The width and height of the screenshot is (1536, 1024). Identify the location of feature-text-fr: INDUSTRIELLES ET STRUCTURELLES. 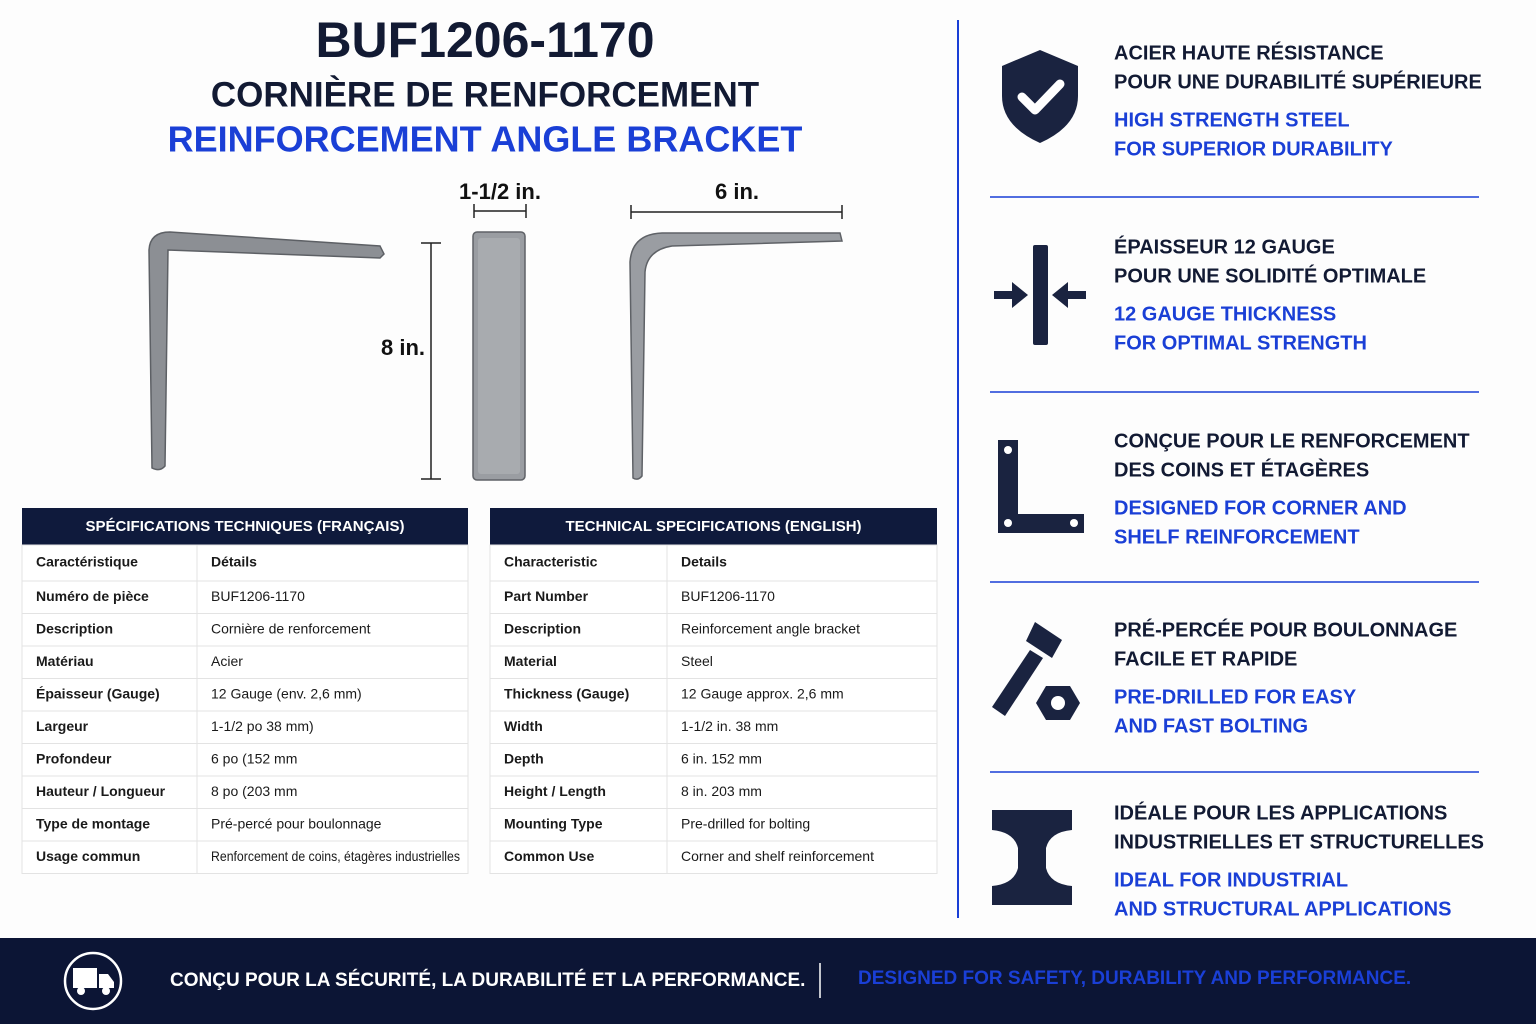
(1299, 842).